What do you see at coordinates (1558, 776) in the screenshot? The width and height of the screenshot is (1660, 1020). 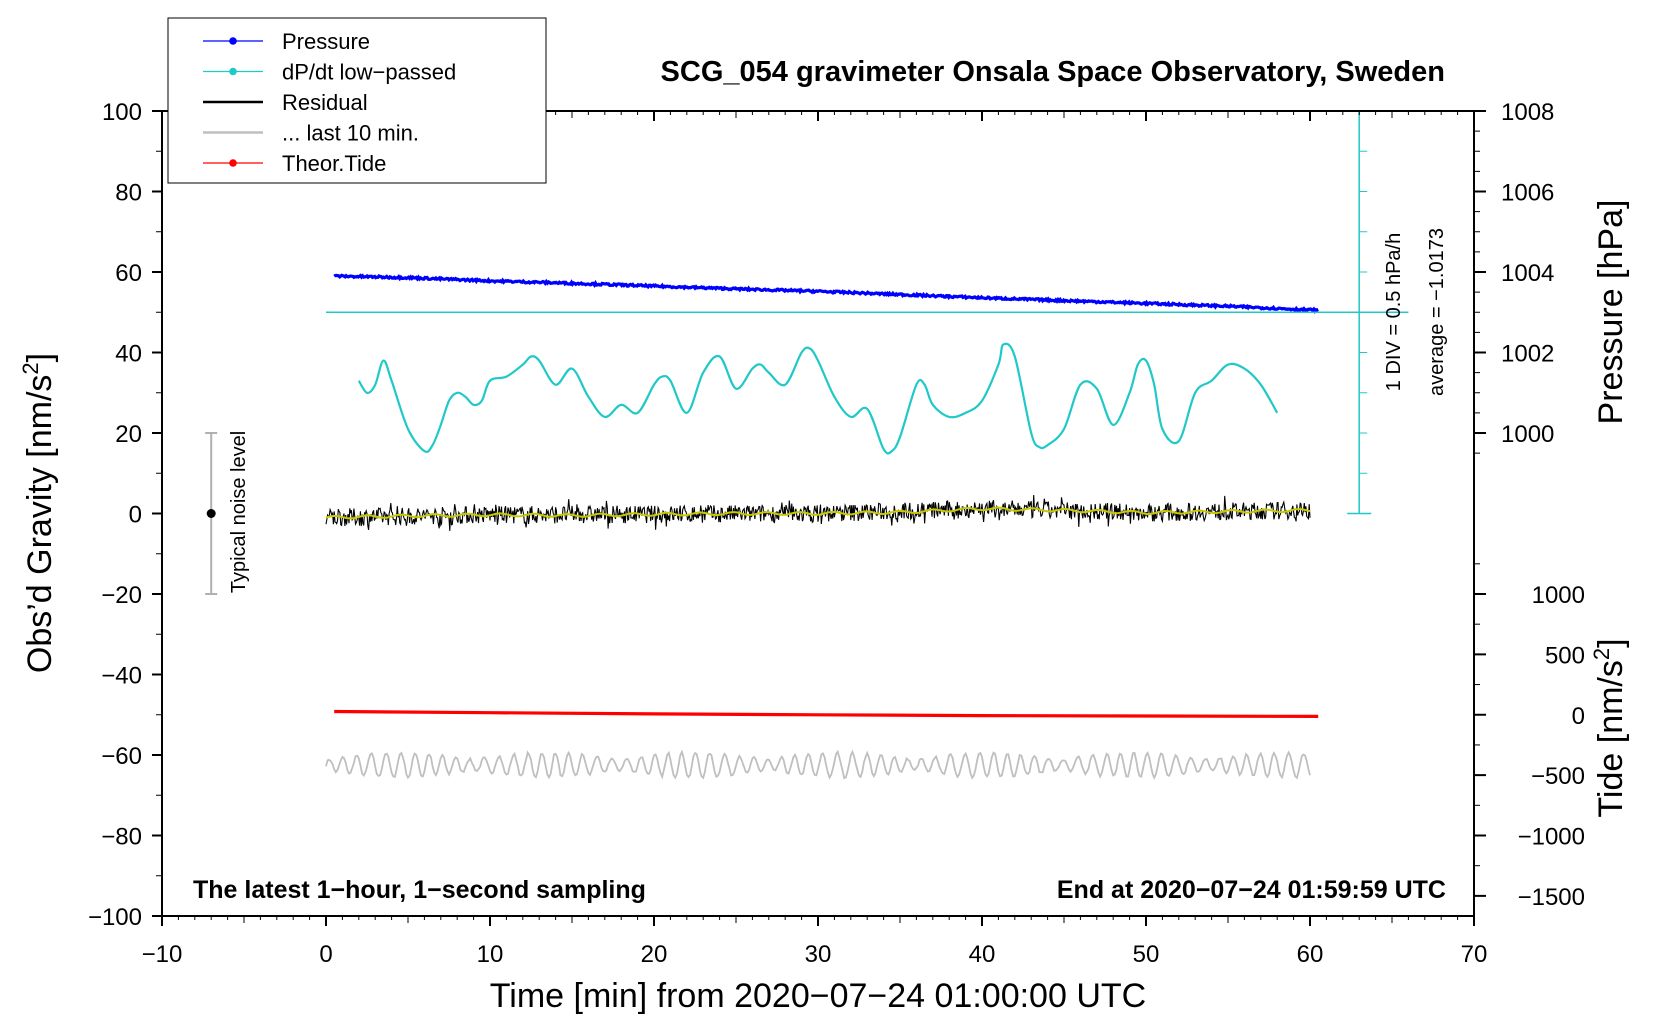 I see `tide-tick-label: −500` at bounding box center [1558, 776].